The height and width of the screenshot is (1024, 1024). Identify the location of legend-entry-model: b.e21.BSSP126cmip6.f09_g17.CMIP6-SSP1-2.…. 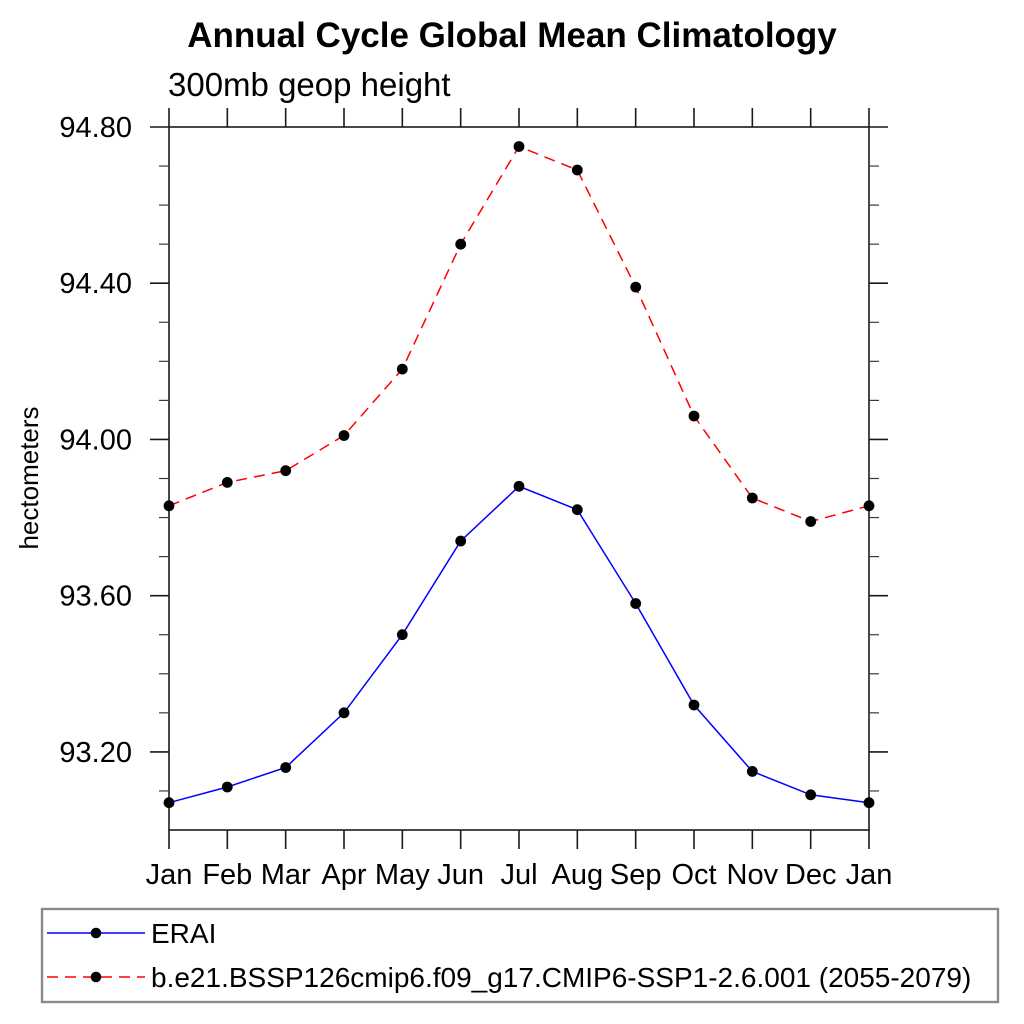
(509, 977).